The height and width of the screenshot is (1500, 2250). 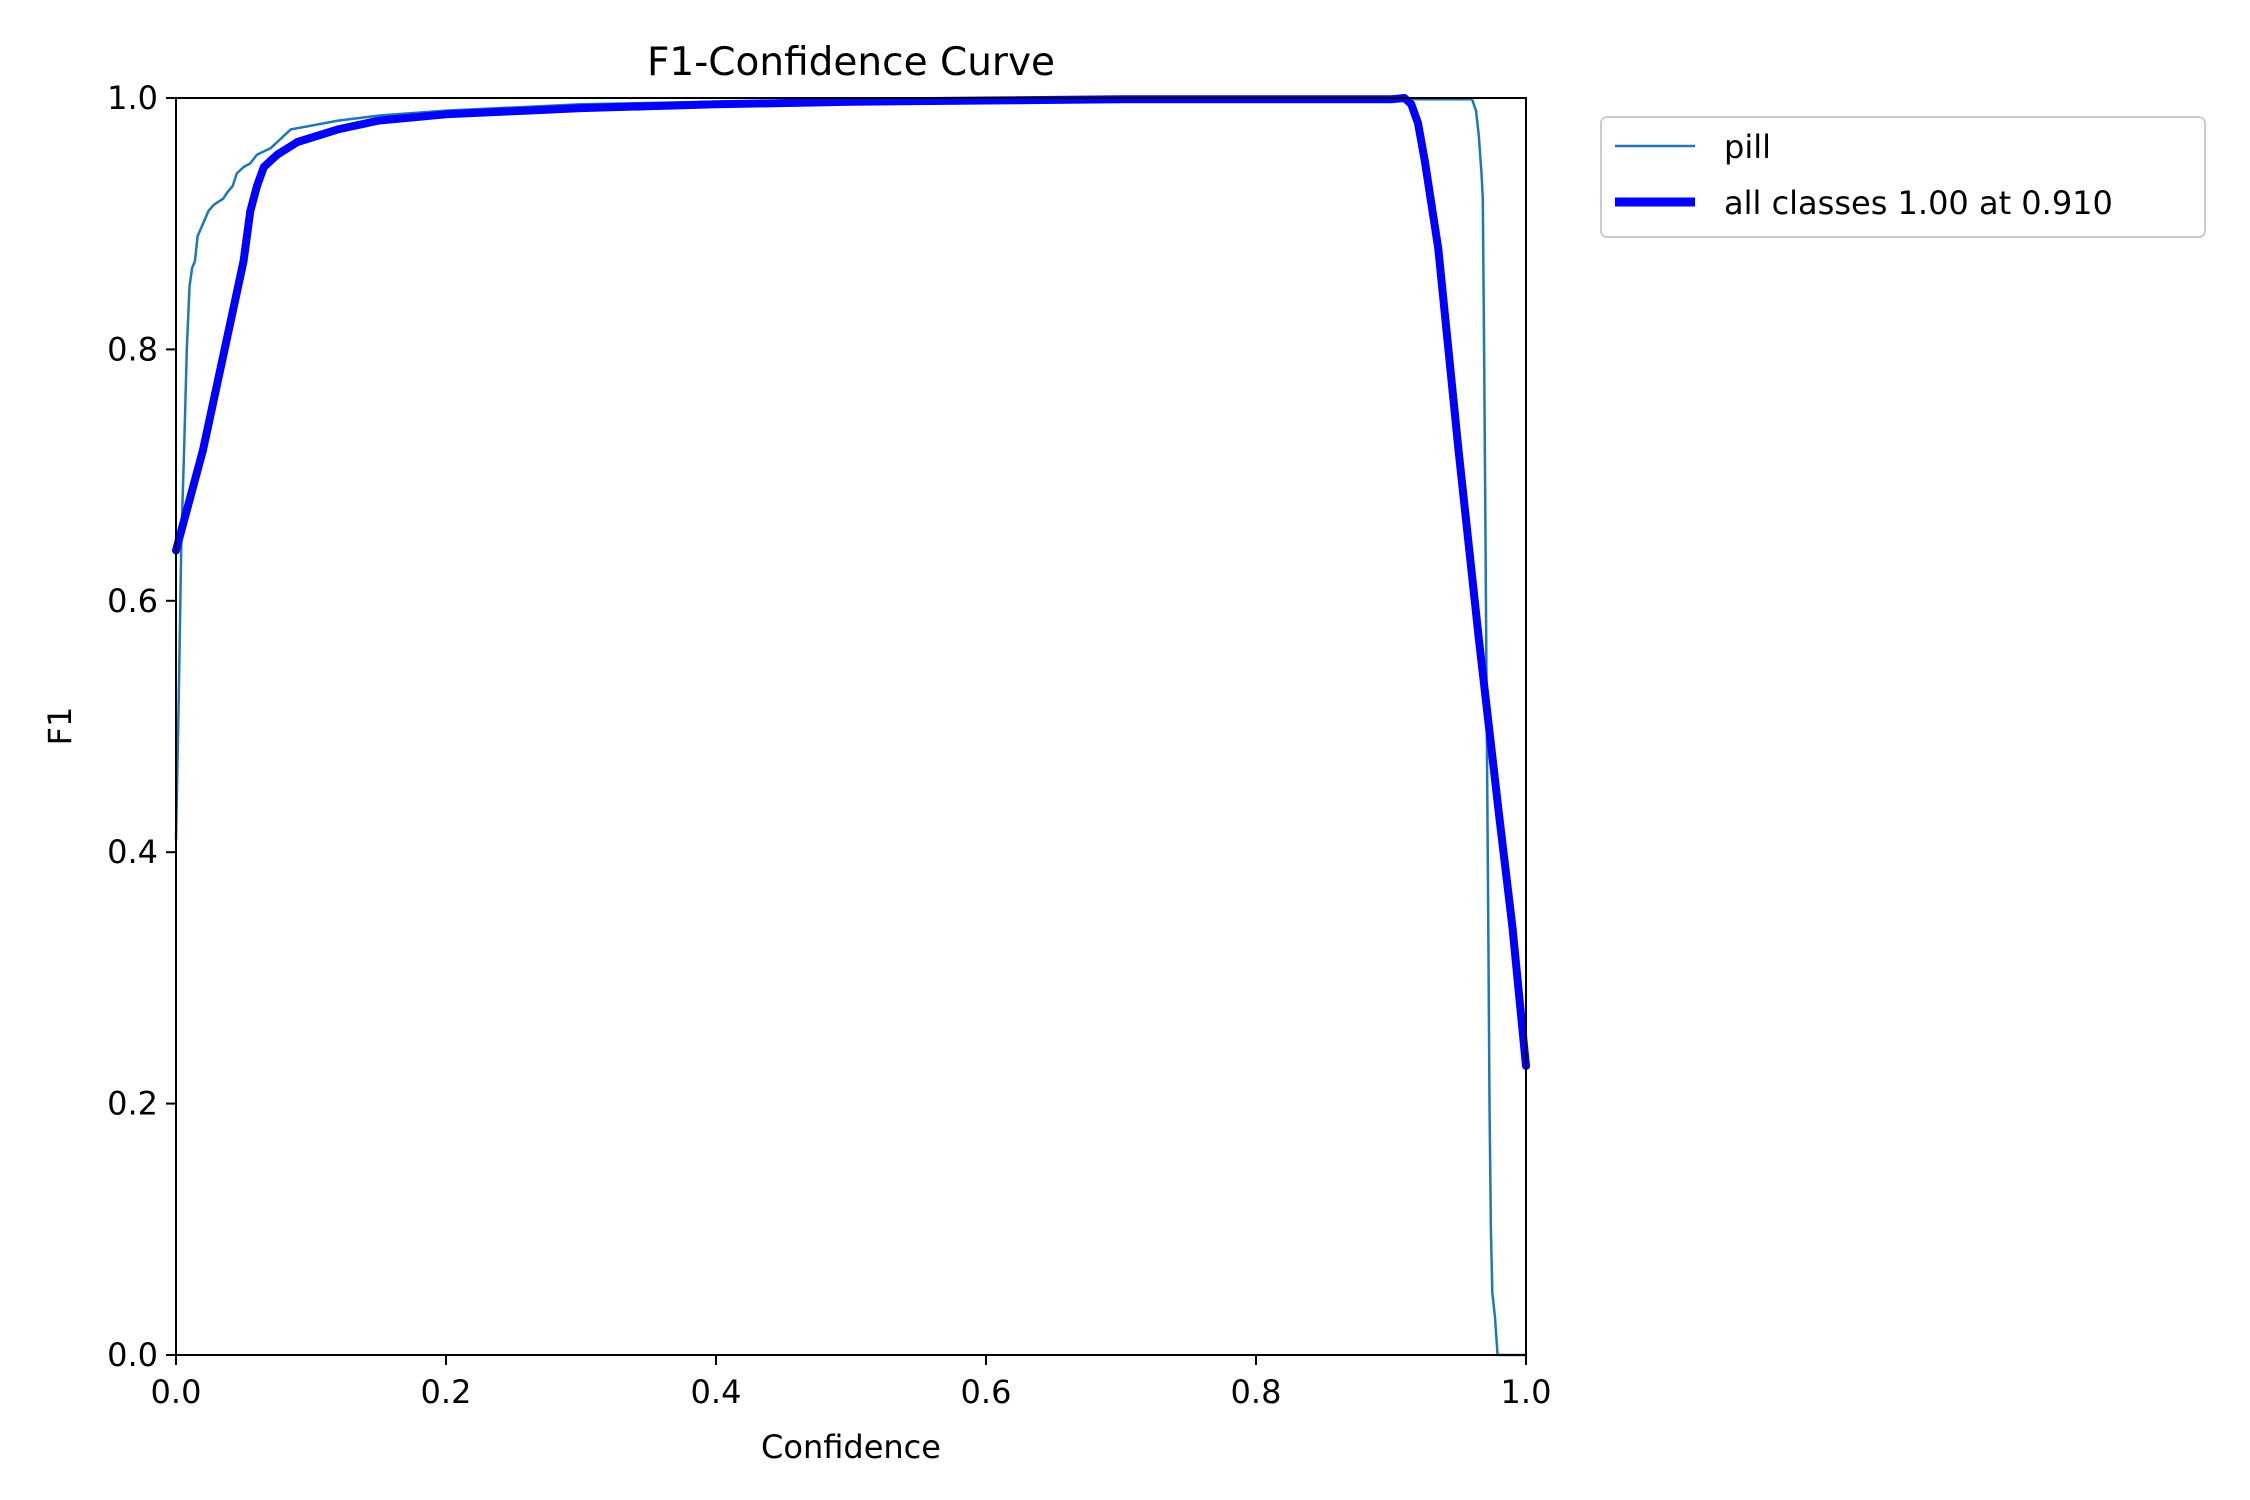 What do you see at coordinates (1747, 147) in the screenshot?
I see `legend-label-pill: pill` at bounding box center [1747, 147].